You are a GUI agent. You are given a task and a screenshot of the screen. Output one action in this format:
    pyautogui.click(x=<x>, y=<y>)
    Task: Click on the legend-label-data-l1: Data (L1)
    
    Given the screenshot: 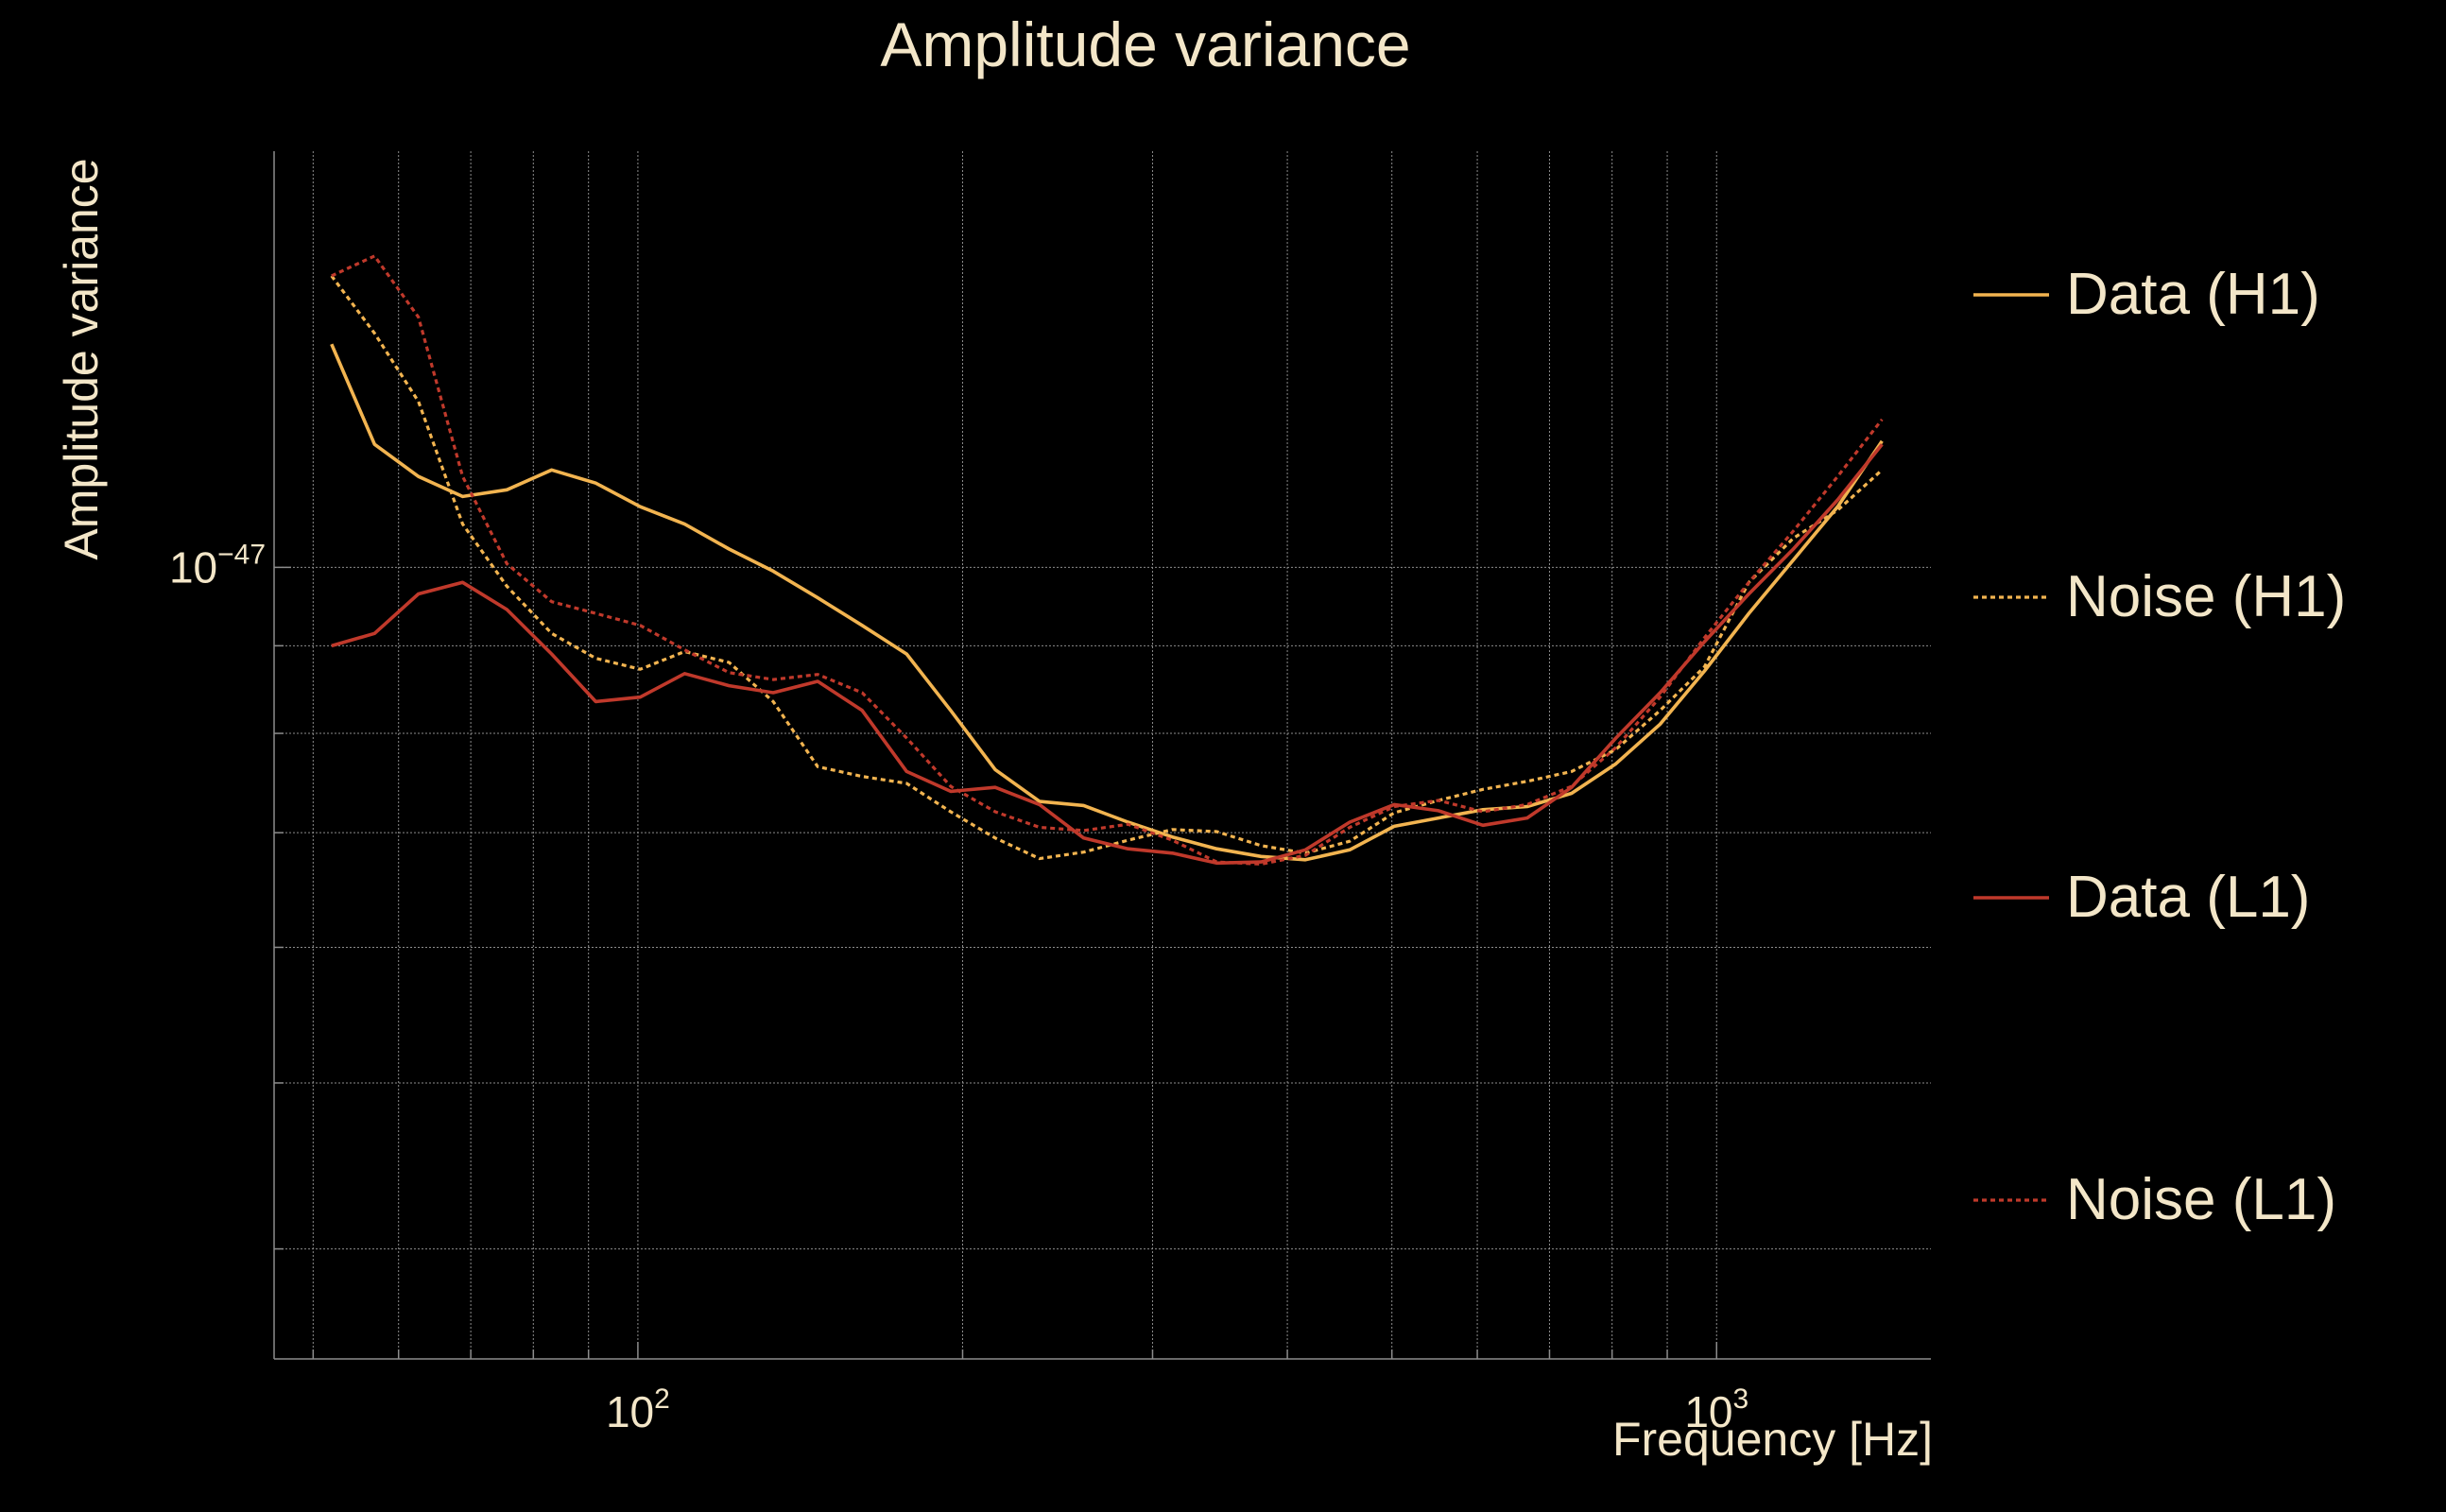 What is the action you would take?
    pyautogui.click(x=2188, y=897)
    